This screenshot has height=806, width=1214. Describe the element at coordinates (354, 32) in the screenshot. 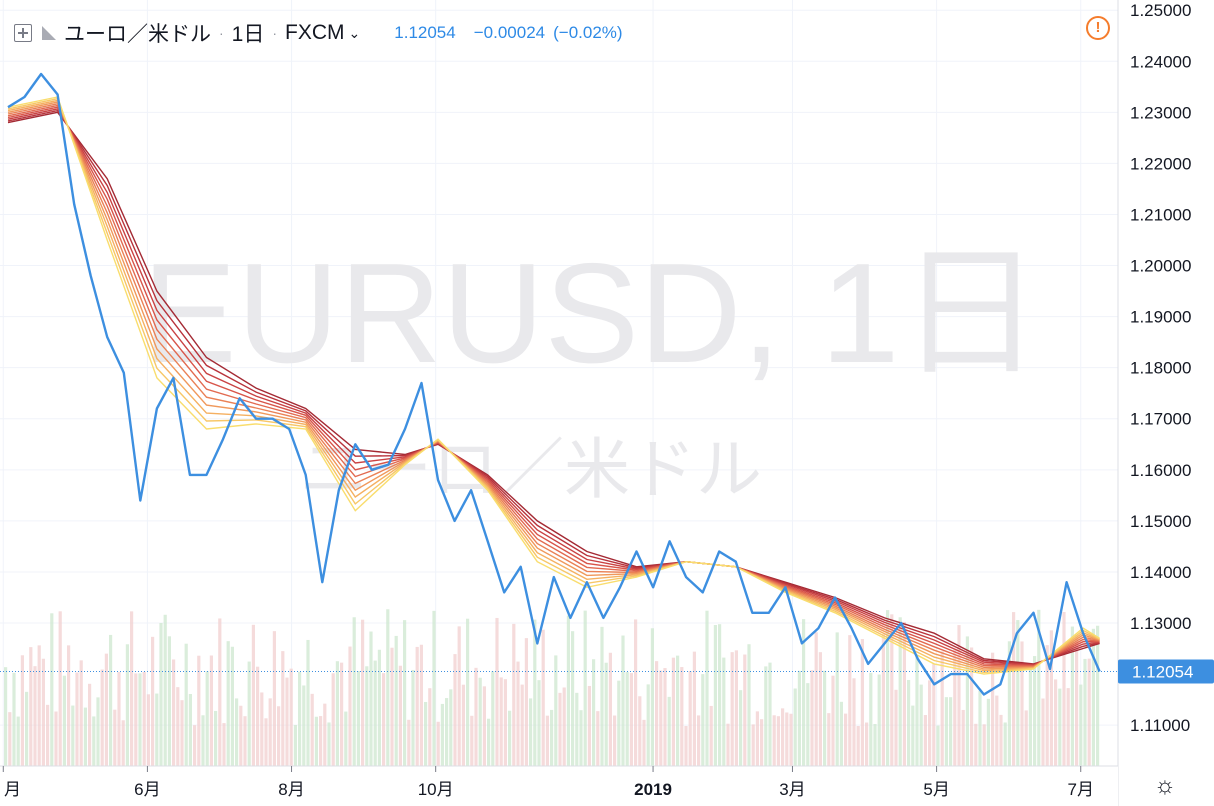

I see `chevron-down-icon: ⌄` at that location.